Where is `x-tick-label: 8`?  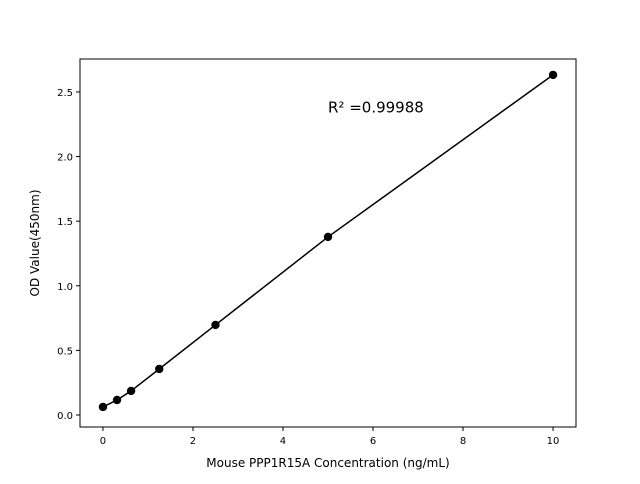 x-tick-label: 8 is located at coordinates (463, 441).